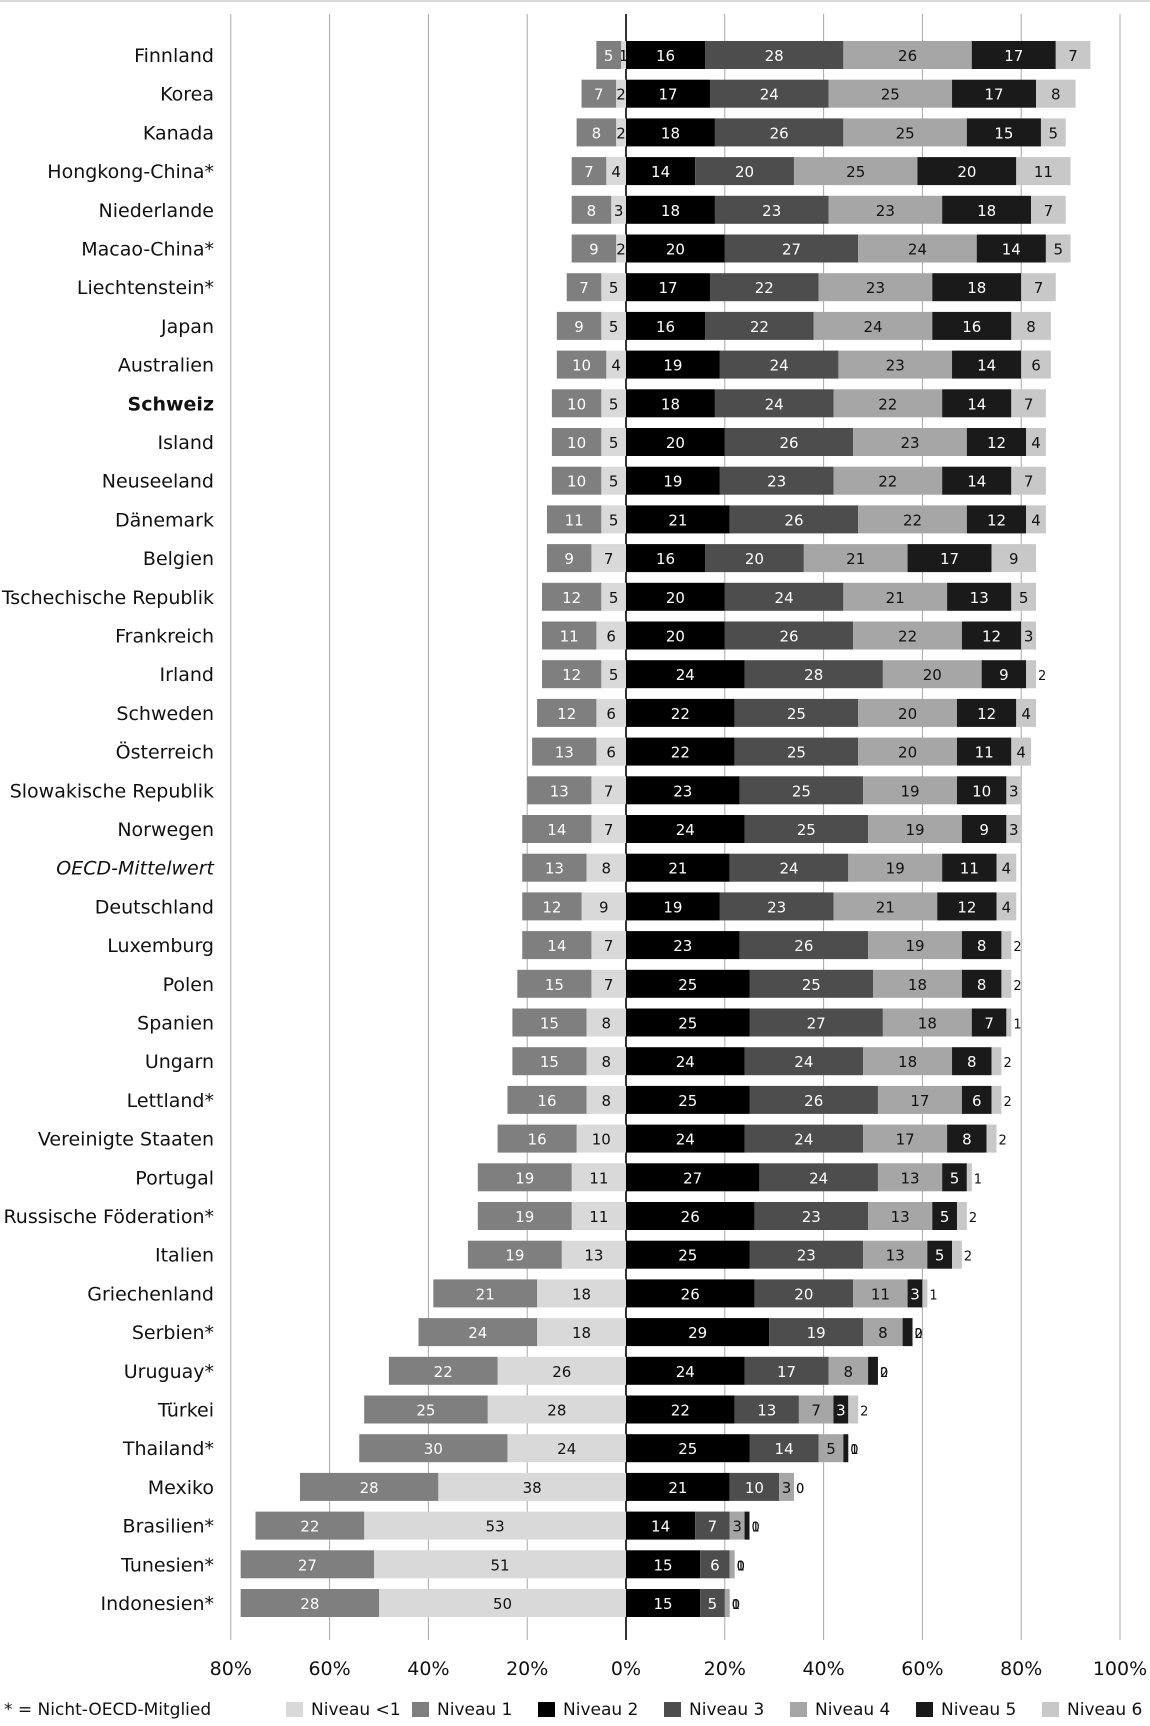  Describe the element at coordinates (601, 1710) in the screenshot. I see `legend-label: Niveau 2` at that location.